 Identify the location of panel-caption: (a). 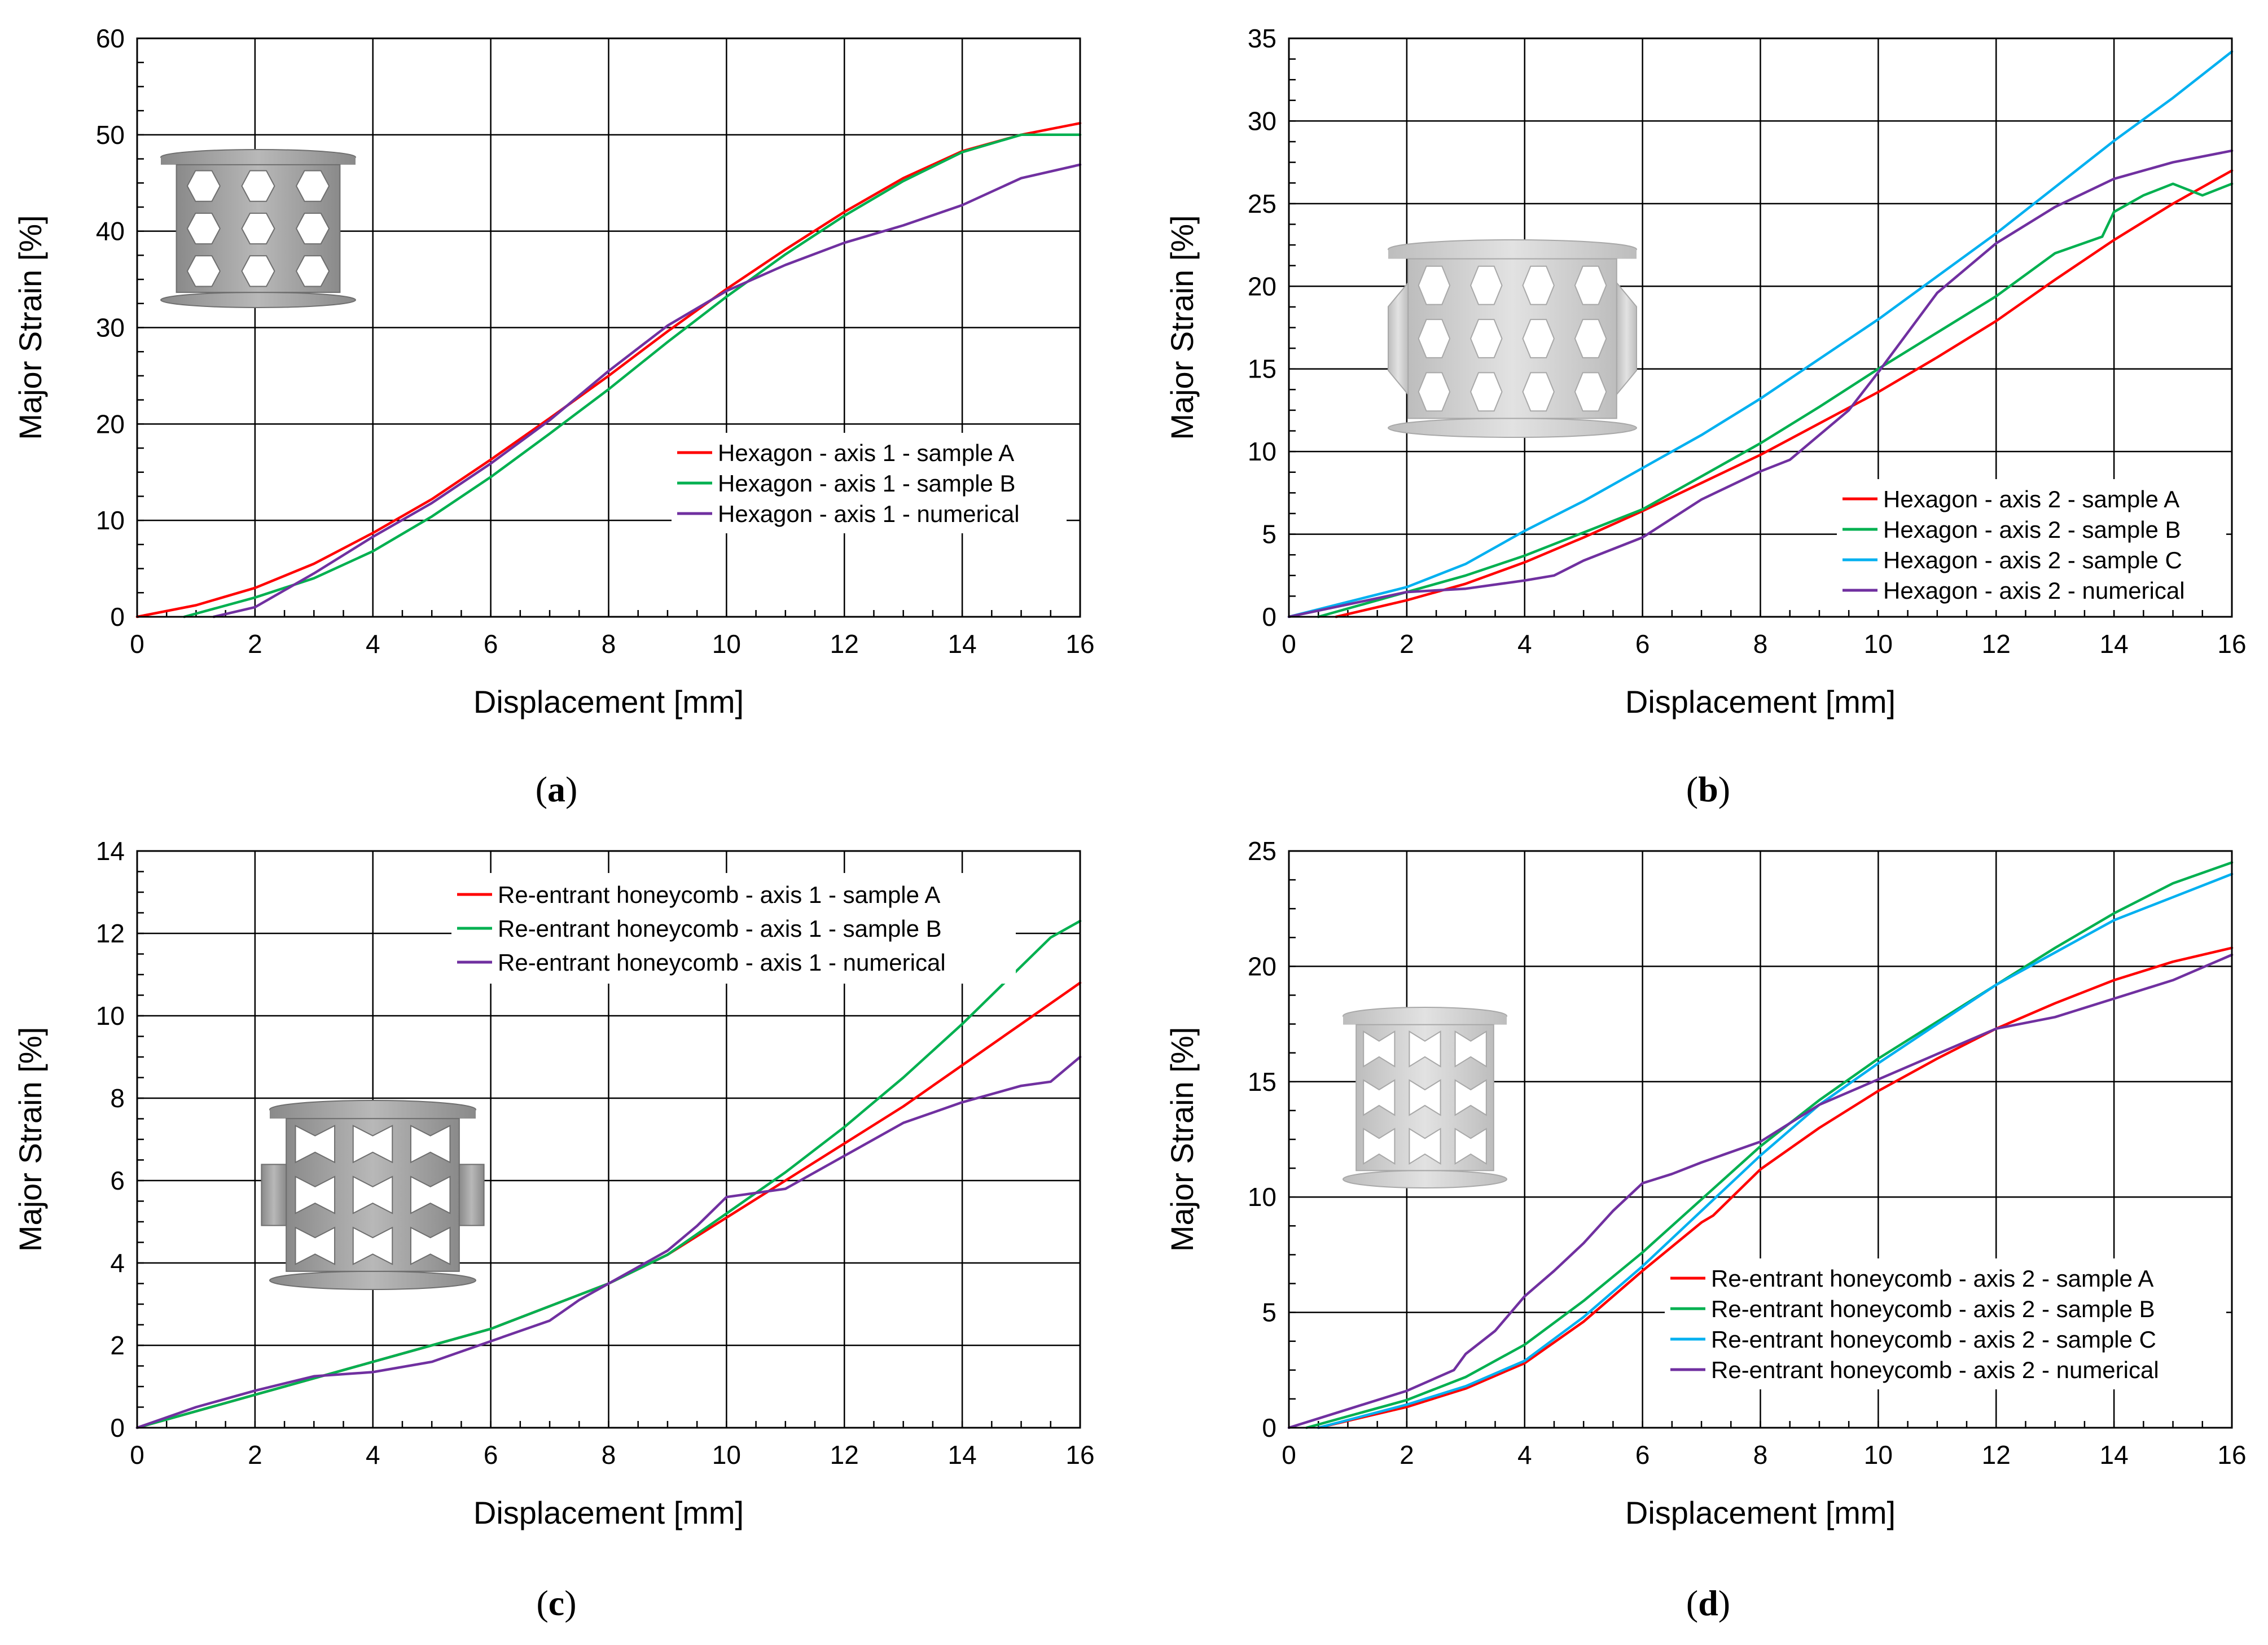
(557, 789).